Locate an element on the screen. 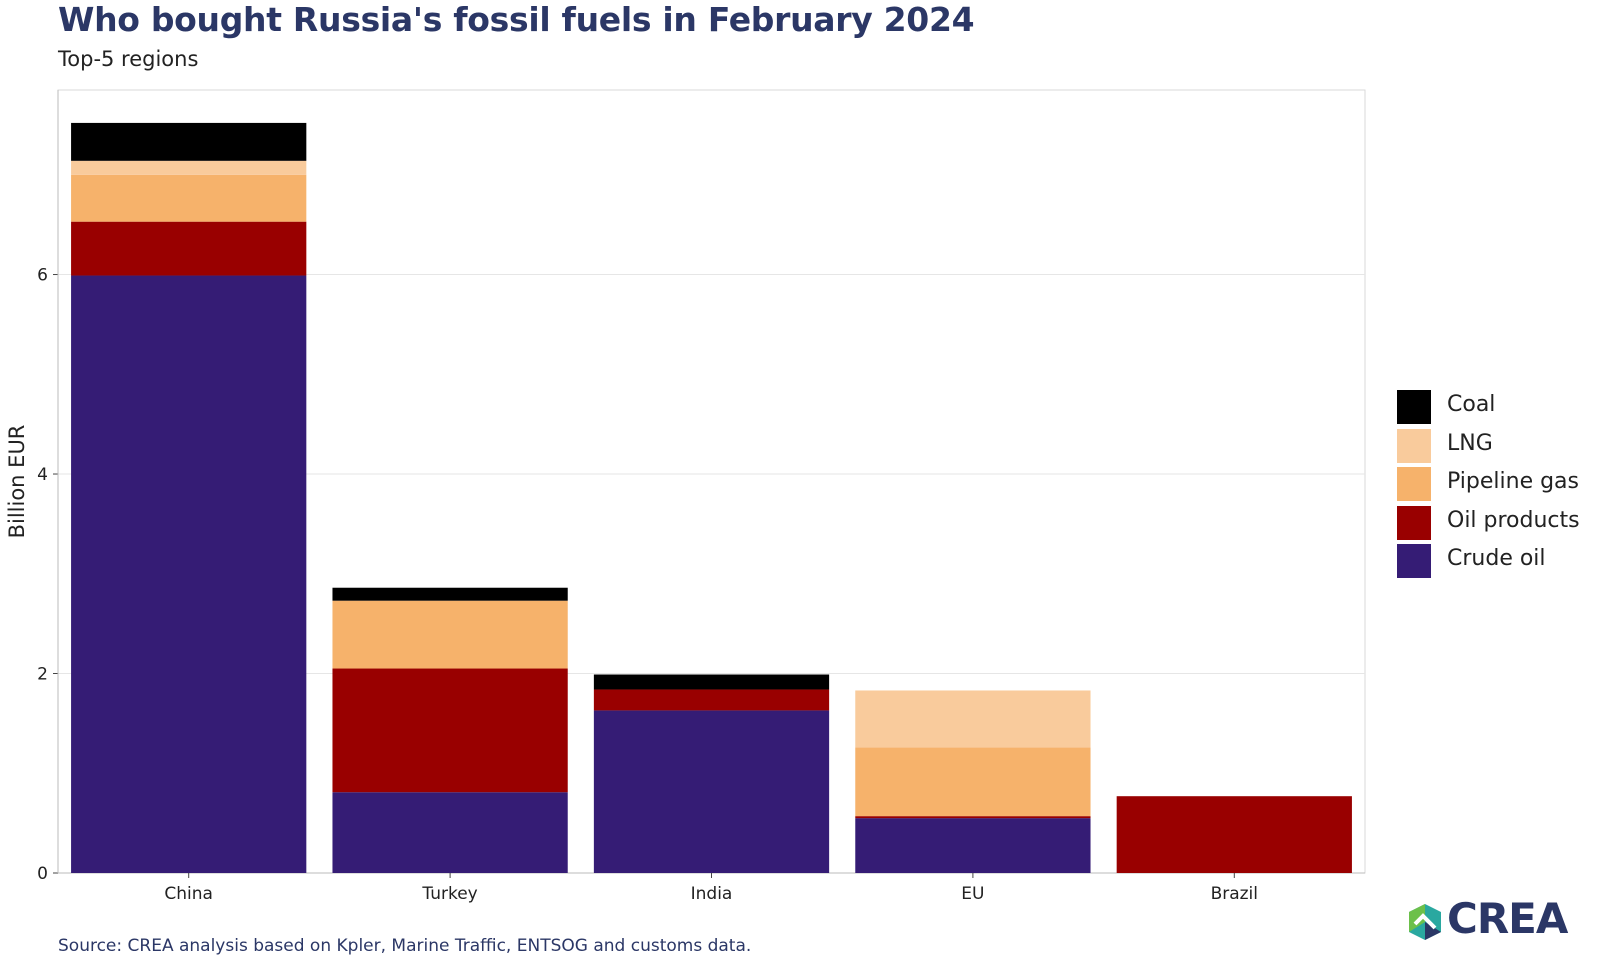 The image size is (1600, 960). y-tick-label: 6 is located at coordinates (42, 276).